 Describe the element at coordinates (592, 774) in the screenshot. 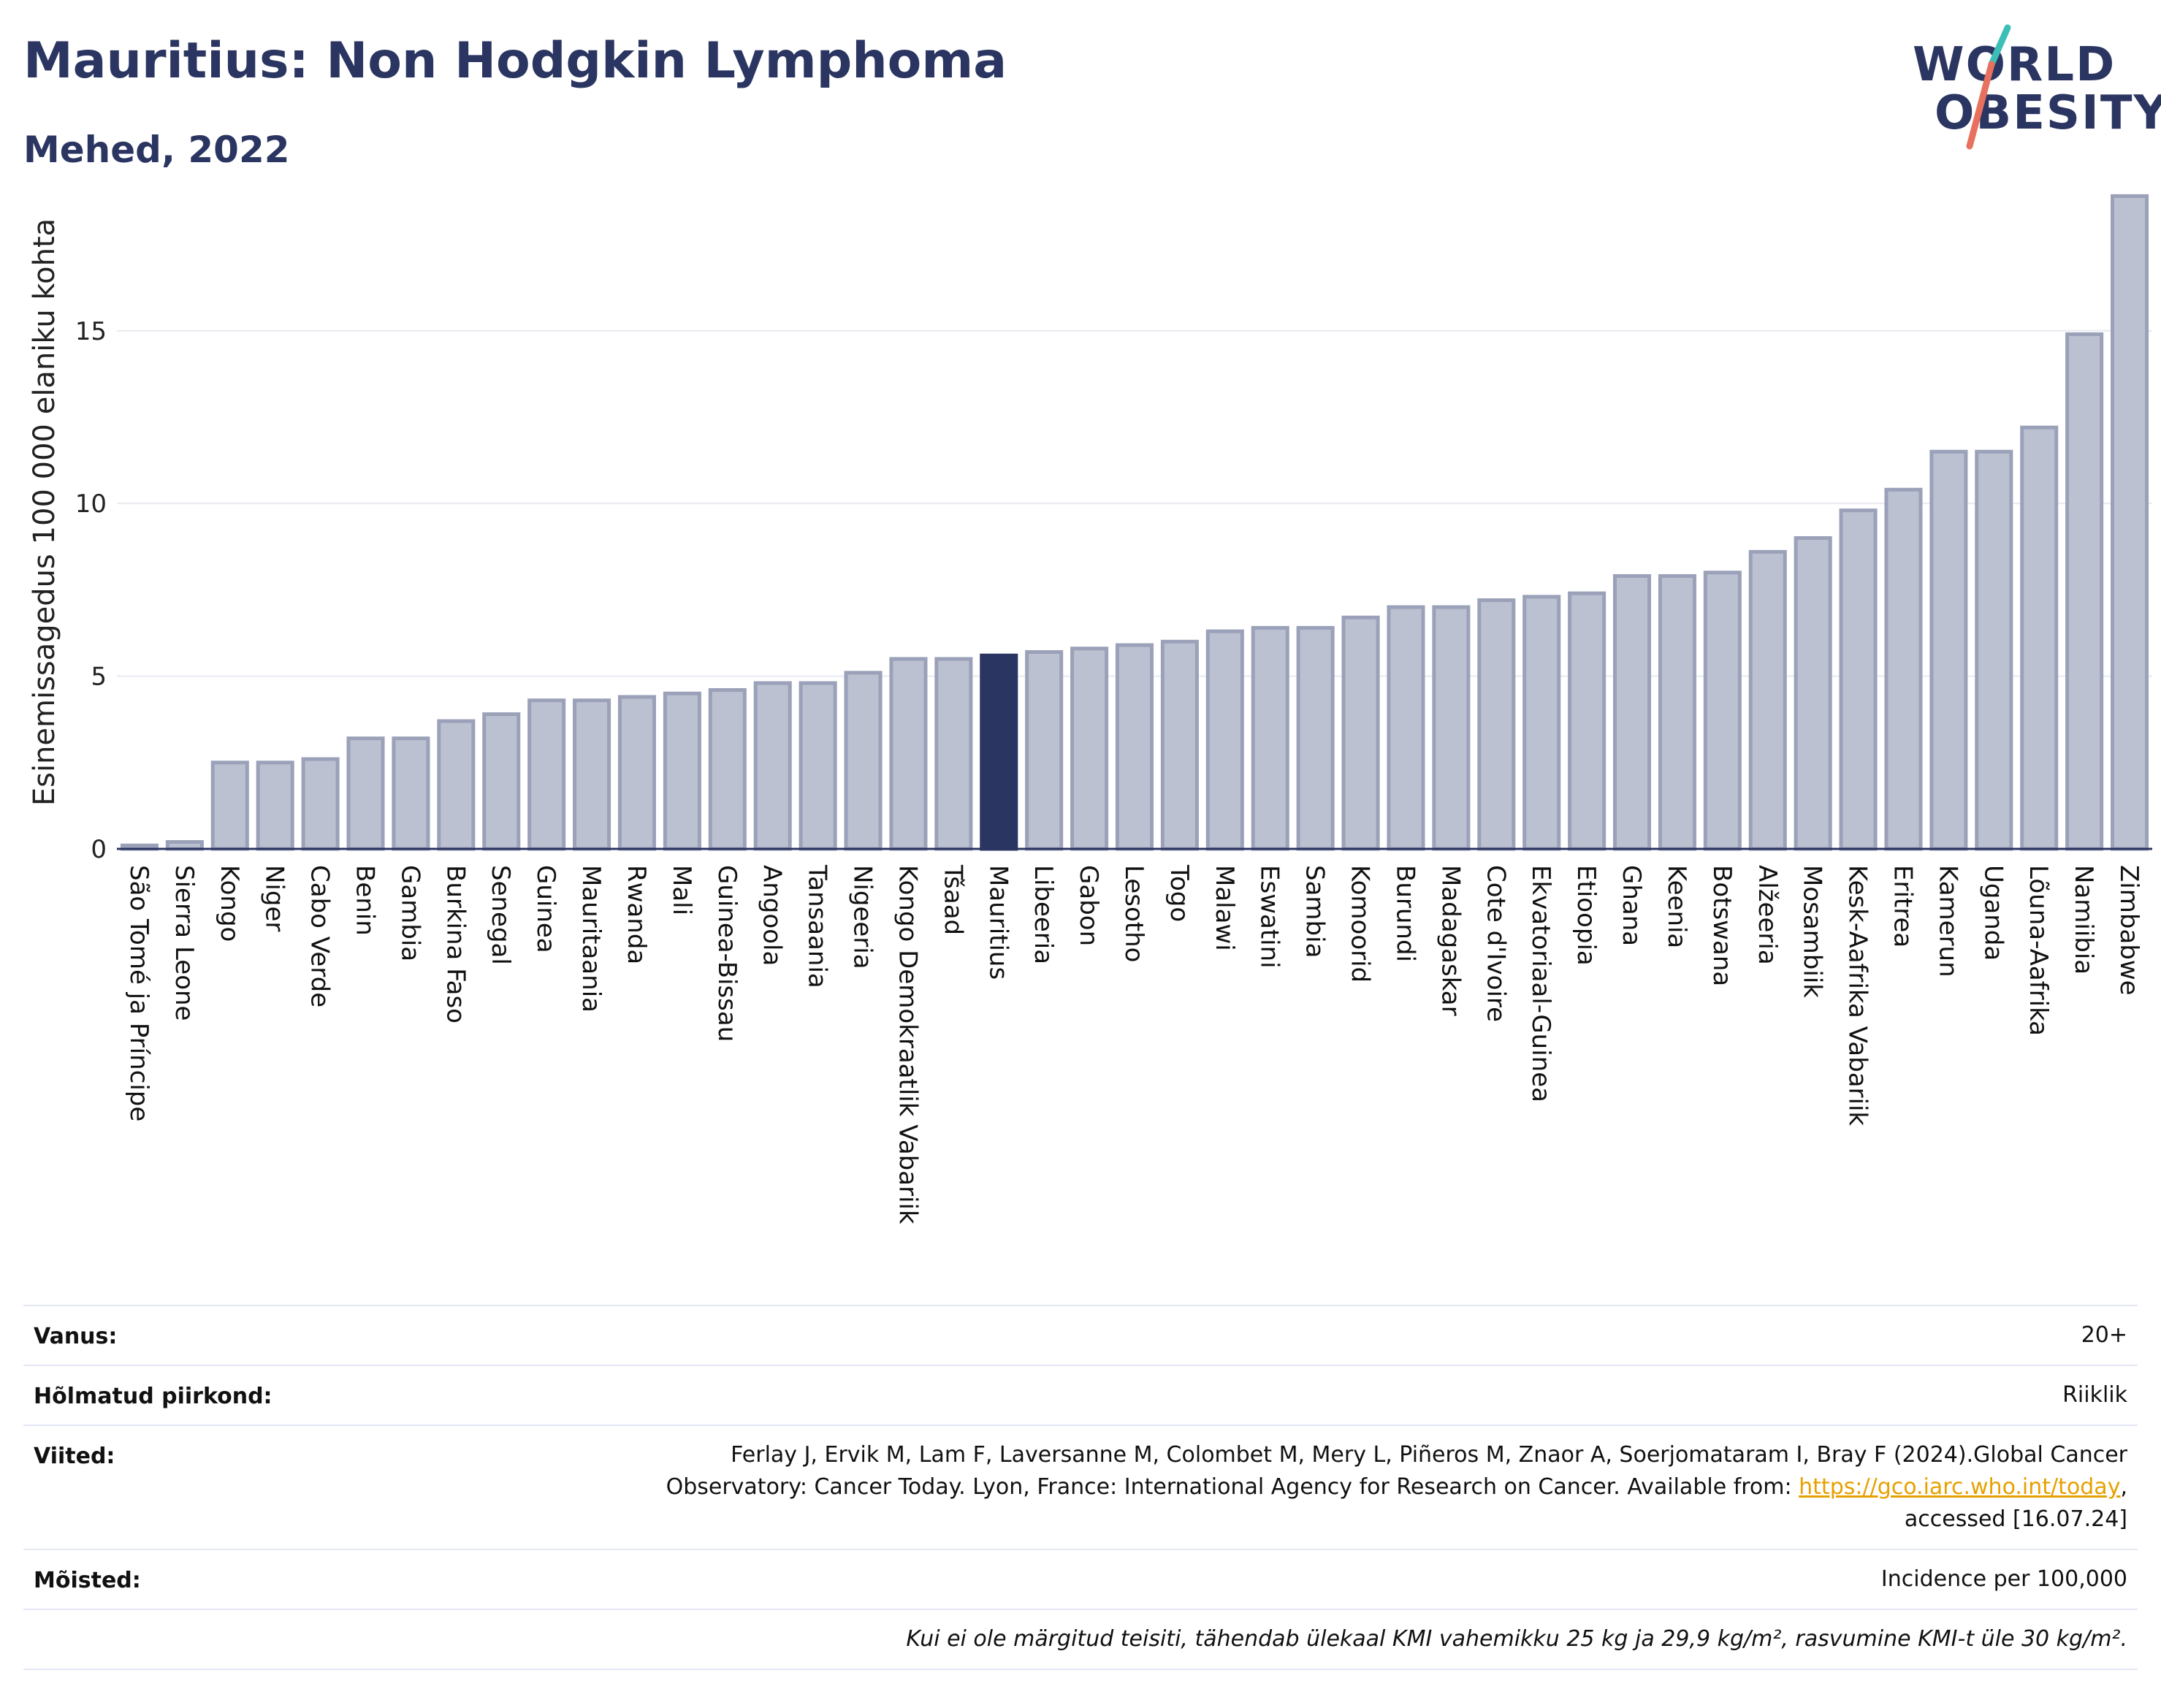

I see `bar-mauritaania` at that location.